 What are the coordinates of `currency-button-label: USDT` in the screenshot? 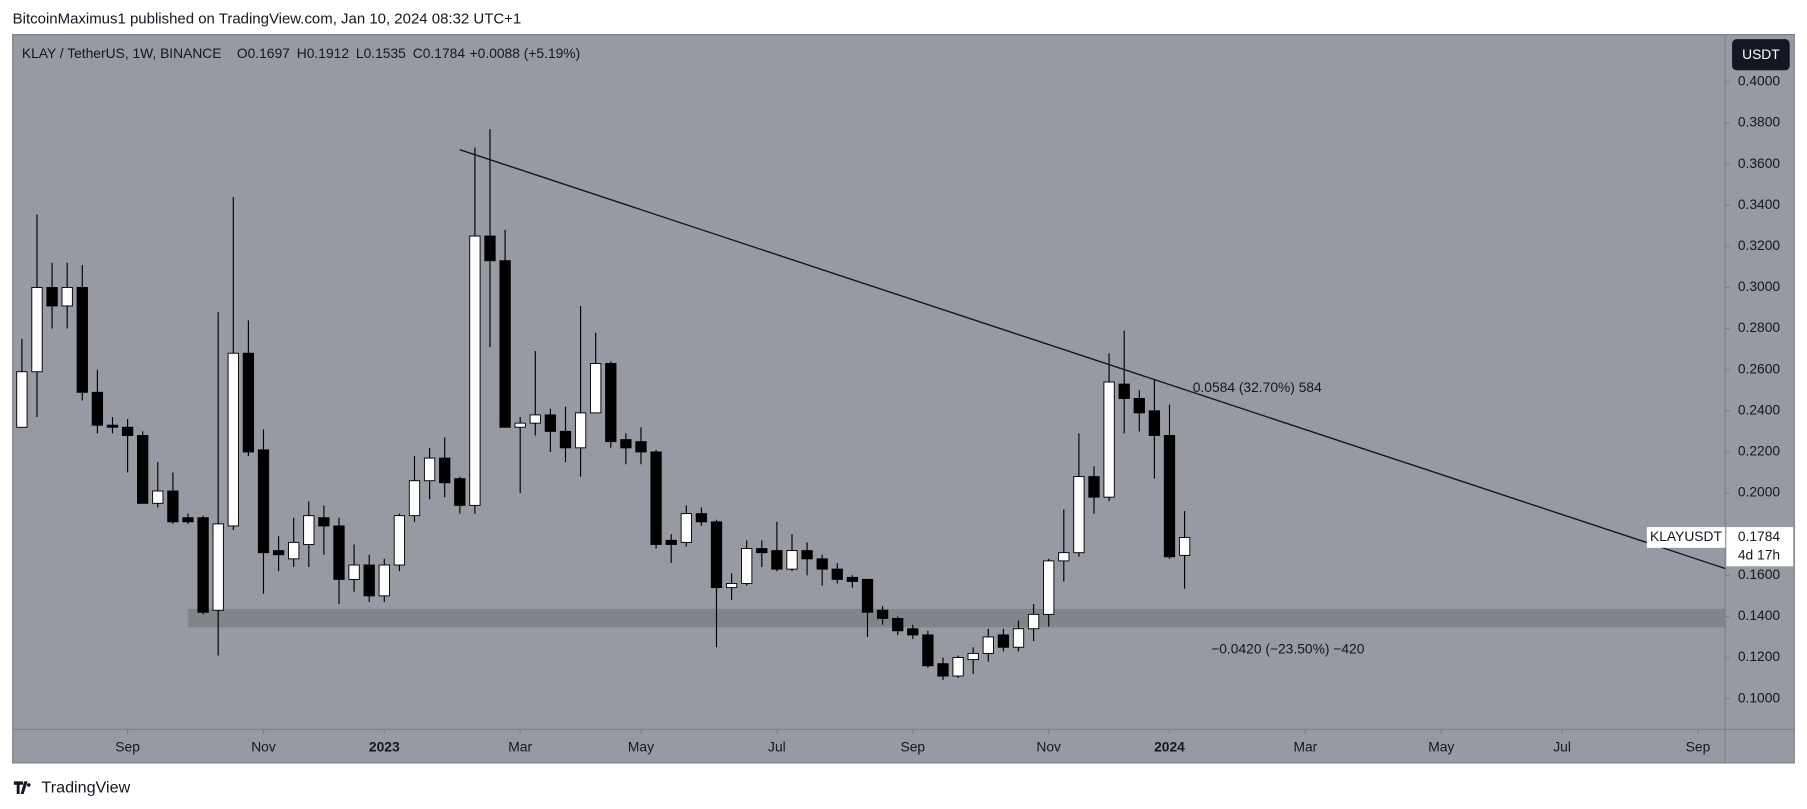 It's located at (1761, 54).